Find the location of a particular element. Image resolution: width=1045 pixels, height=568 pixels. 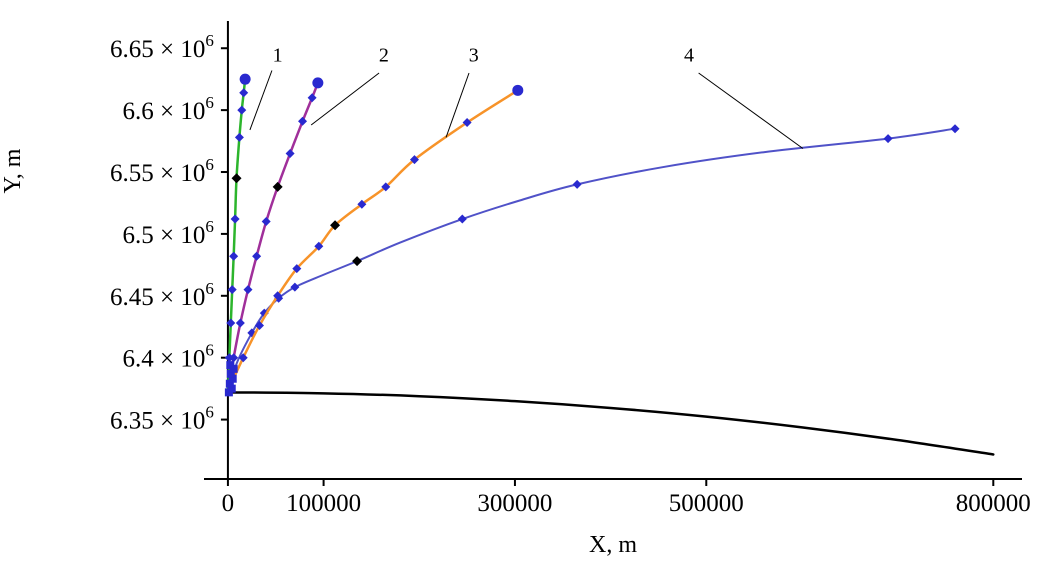

curve-label: 3 is located at coordinates (474, 55).